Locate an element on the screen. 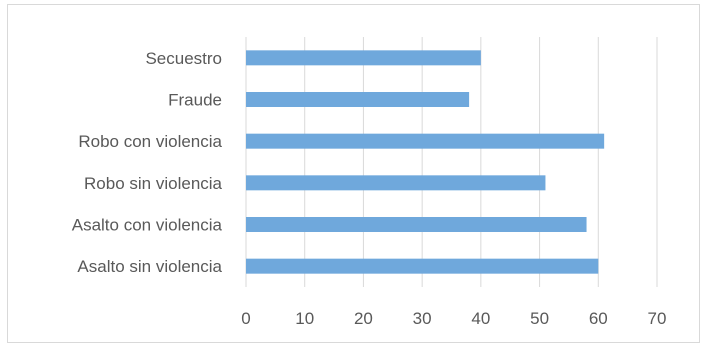 This screenshot has width=707, height=348. category-label: Secuestro is located at coordinates (183, 58).